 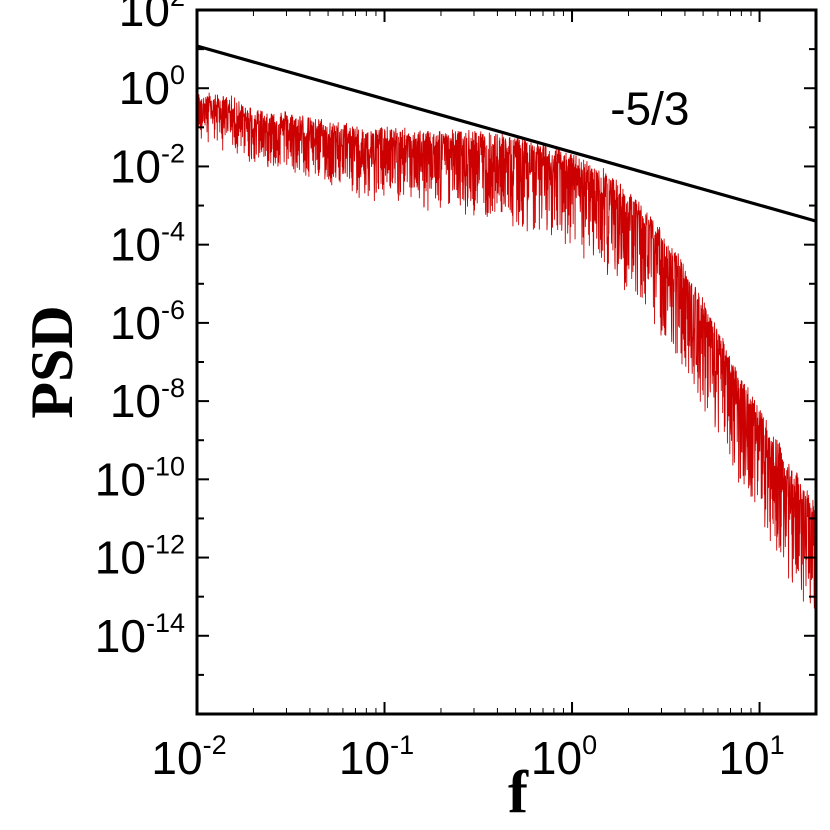 What do you see at coordinates (147, 244) in the screenshot?
I see `y-tick-label: 10⁻⁴` at bounding box center [147, 244].